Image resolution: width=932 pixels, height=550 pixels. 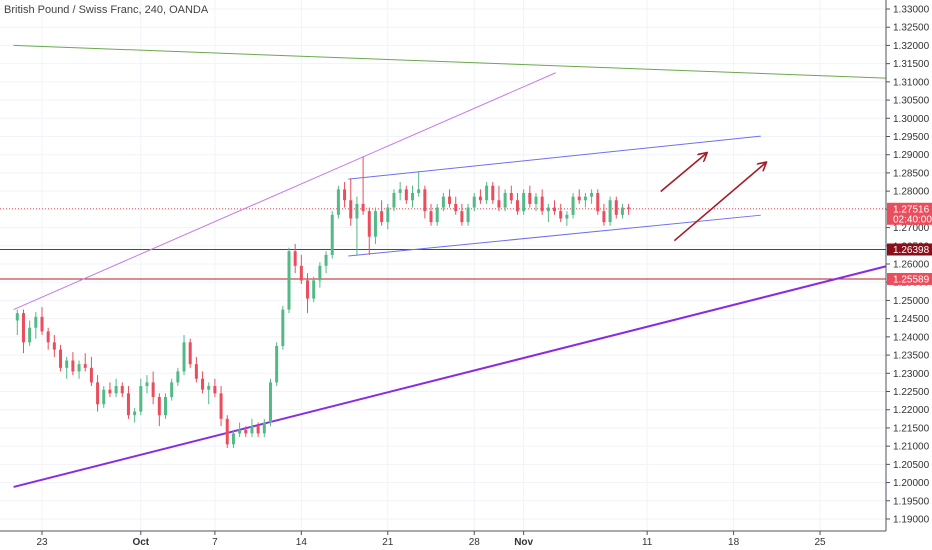 What do you see at coordinates (431, 539) in the screenshot?
I see `x-axis-ticks: 23 Oct 7 14 21 28 Nov 11 18 25` at bounding box center [431, 539].